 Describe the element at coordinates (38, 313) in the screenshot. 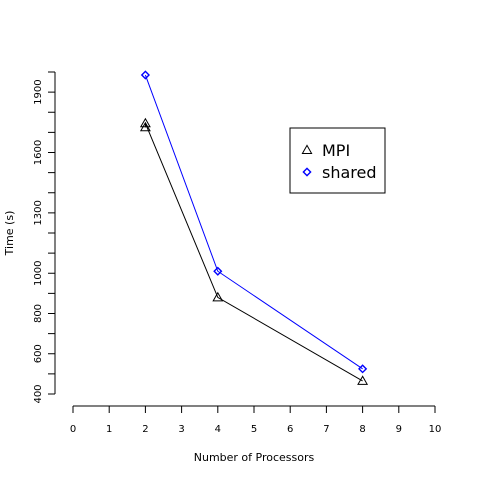

I see `y-tick-label: 800` at that location.